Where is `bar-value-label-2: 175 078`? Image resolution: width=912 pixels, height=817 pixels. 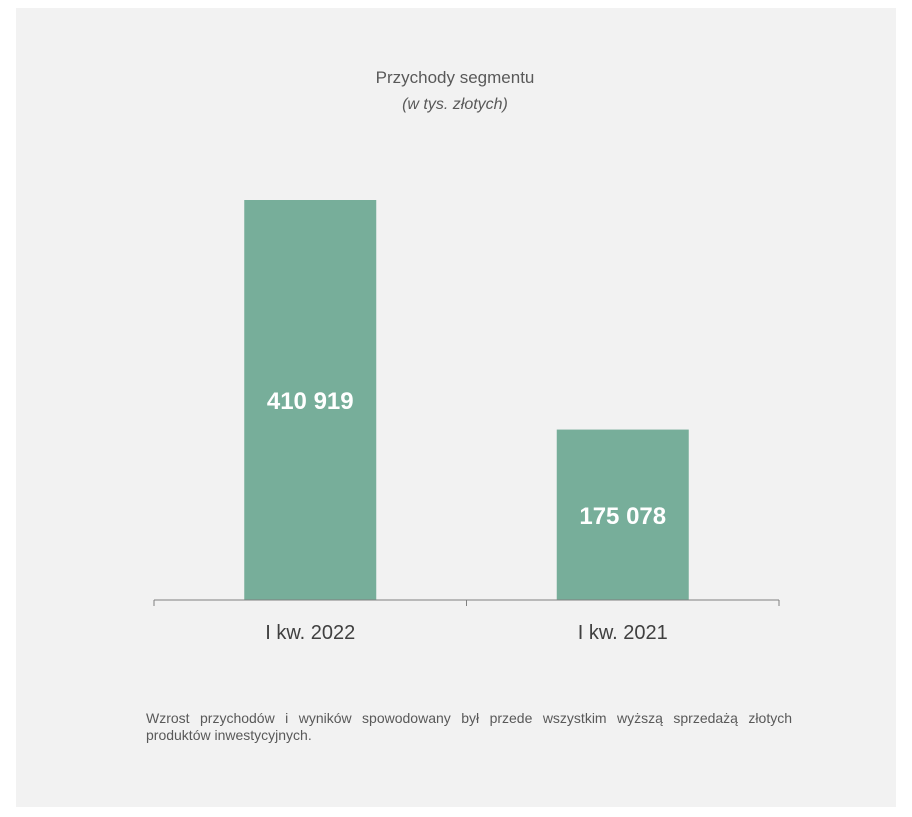
bar-value-label-2: 175 078 is located at coordinates (622, 516).